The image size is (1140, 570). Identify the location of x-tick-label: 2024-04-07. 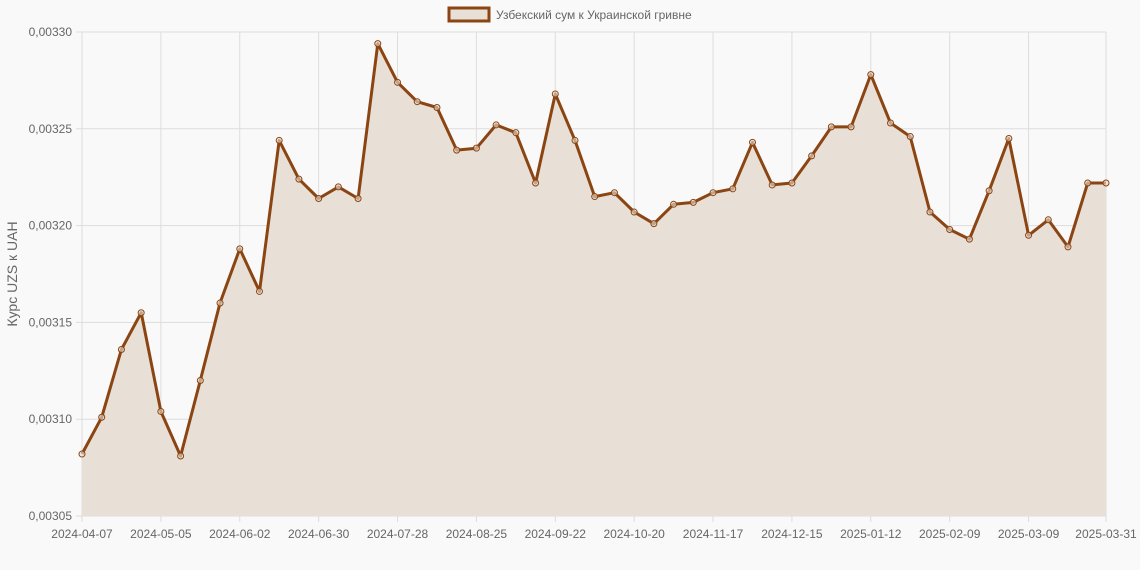
(82, 534).